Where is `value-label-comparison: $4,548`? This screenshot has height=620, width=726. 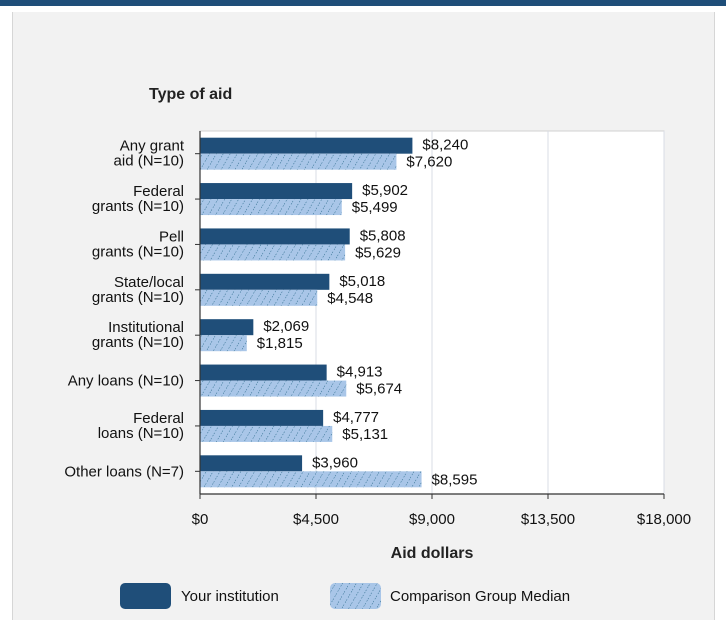
value-label-comparison: $4,548 is located at coordinates (350, 298).